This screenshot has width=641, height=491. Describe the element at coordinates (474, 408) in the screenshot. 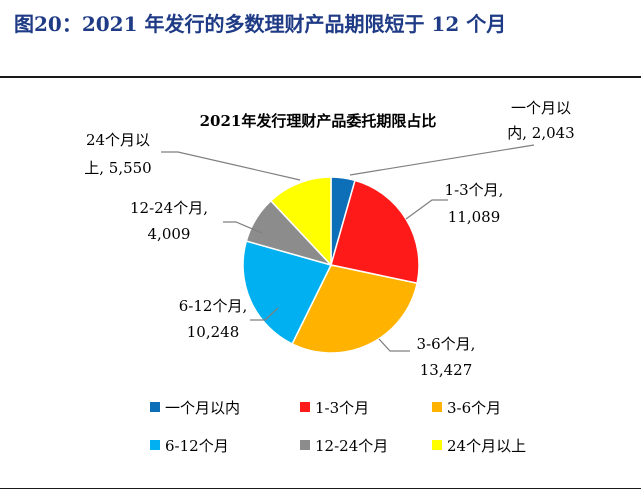

I see `legend-label-2: 3-6个月` at that location.